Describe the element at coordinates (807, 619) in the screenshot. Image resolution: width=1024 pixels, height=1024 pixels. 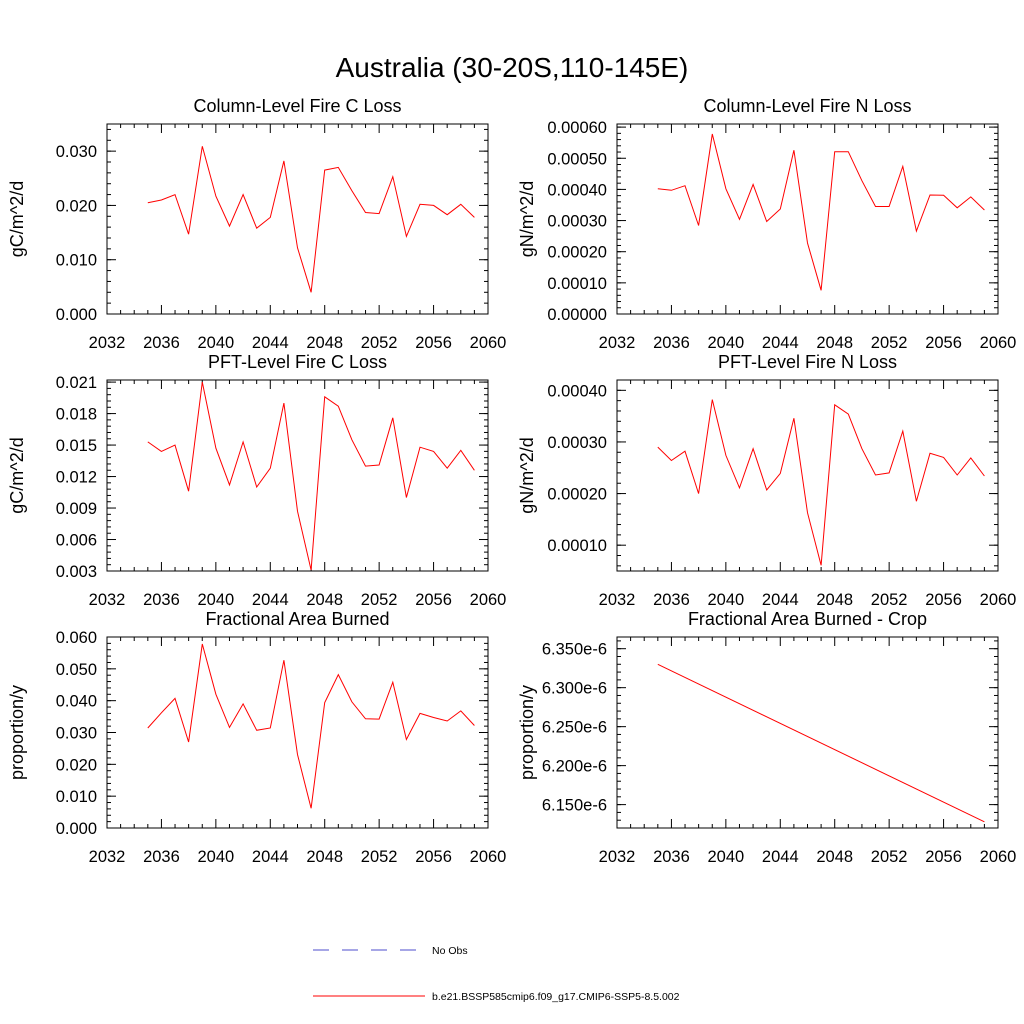
I see `panel-title: Fractional Area Burned - Crop` at that location.